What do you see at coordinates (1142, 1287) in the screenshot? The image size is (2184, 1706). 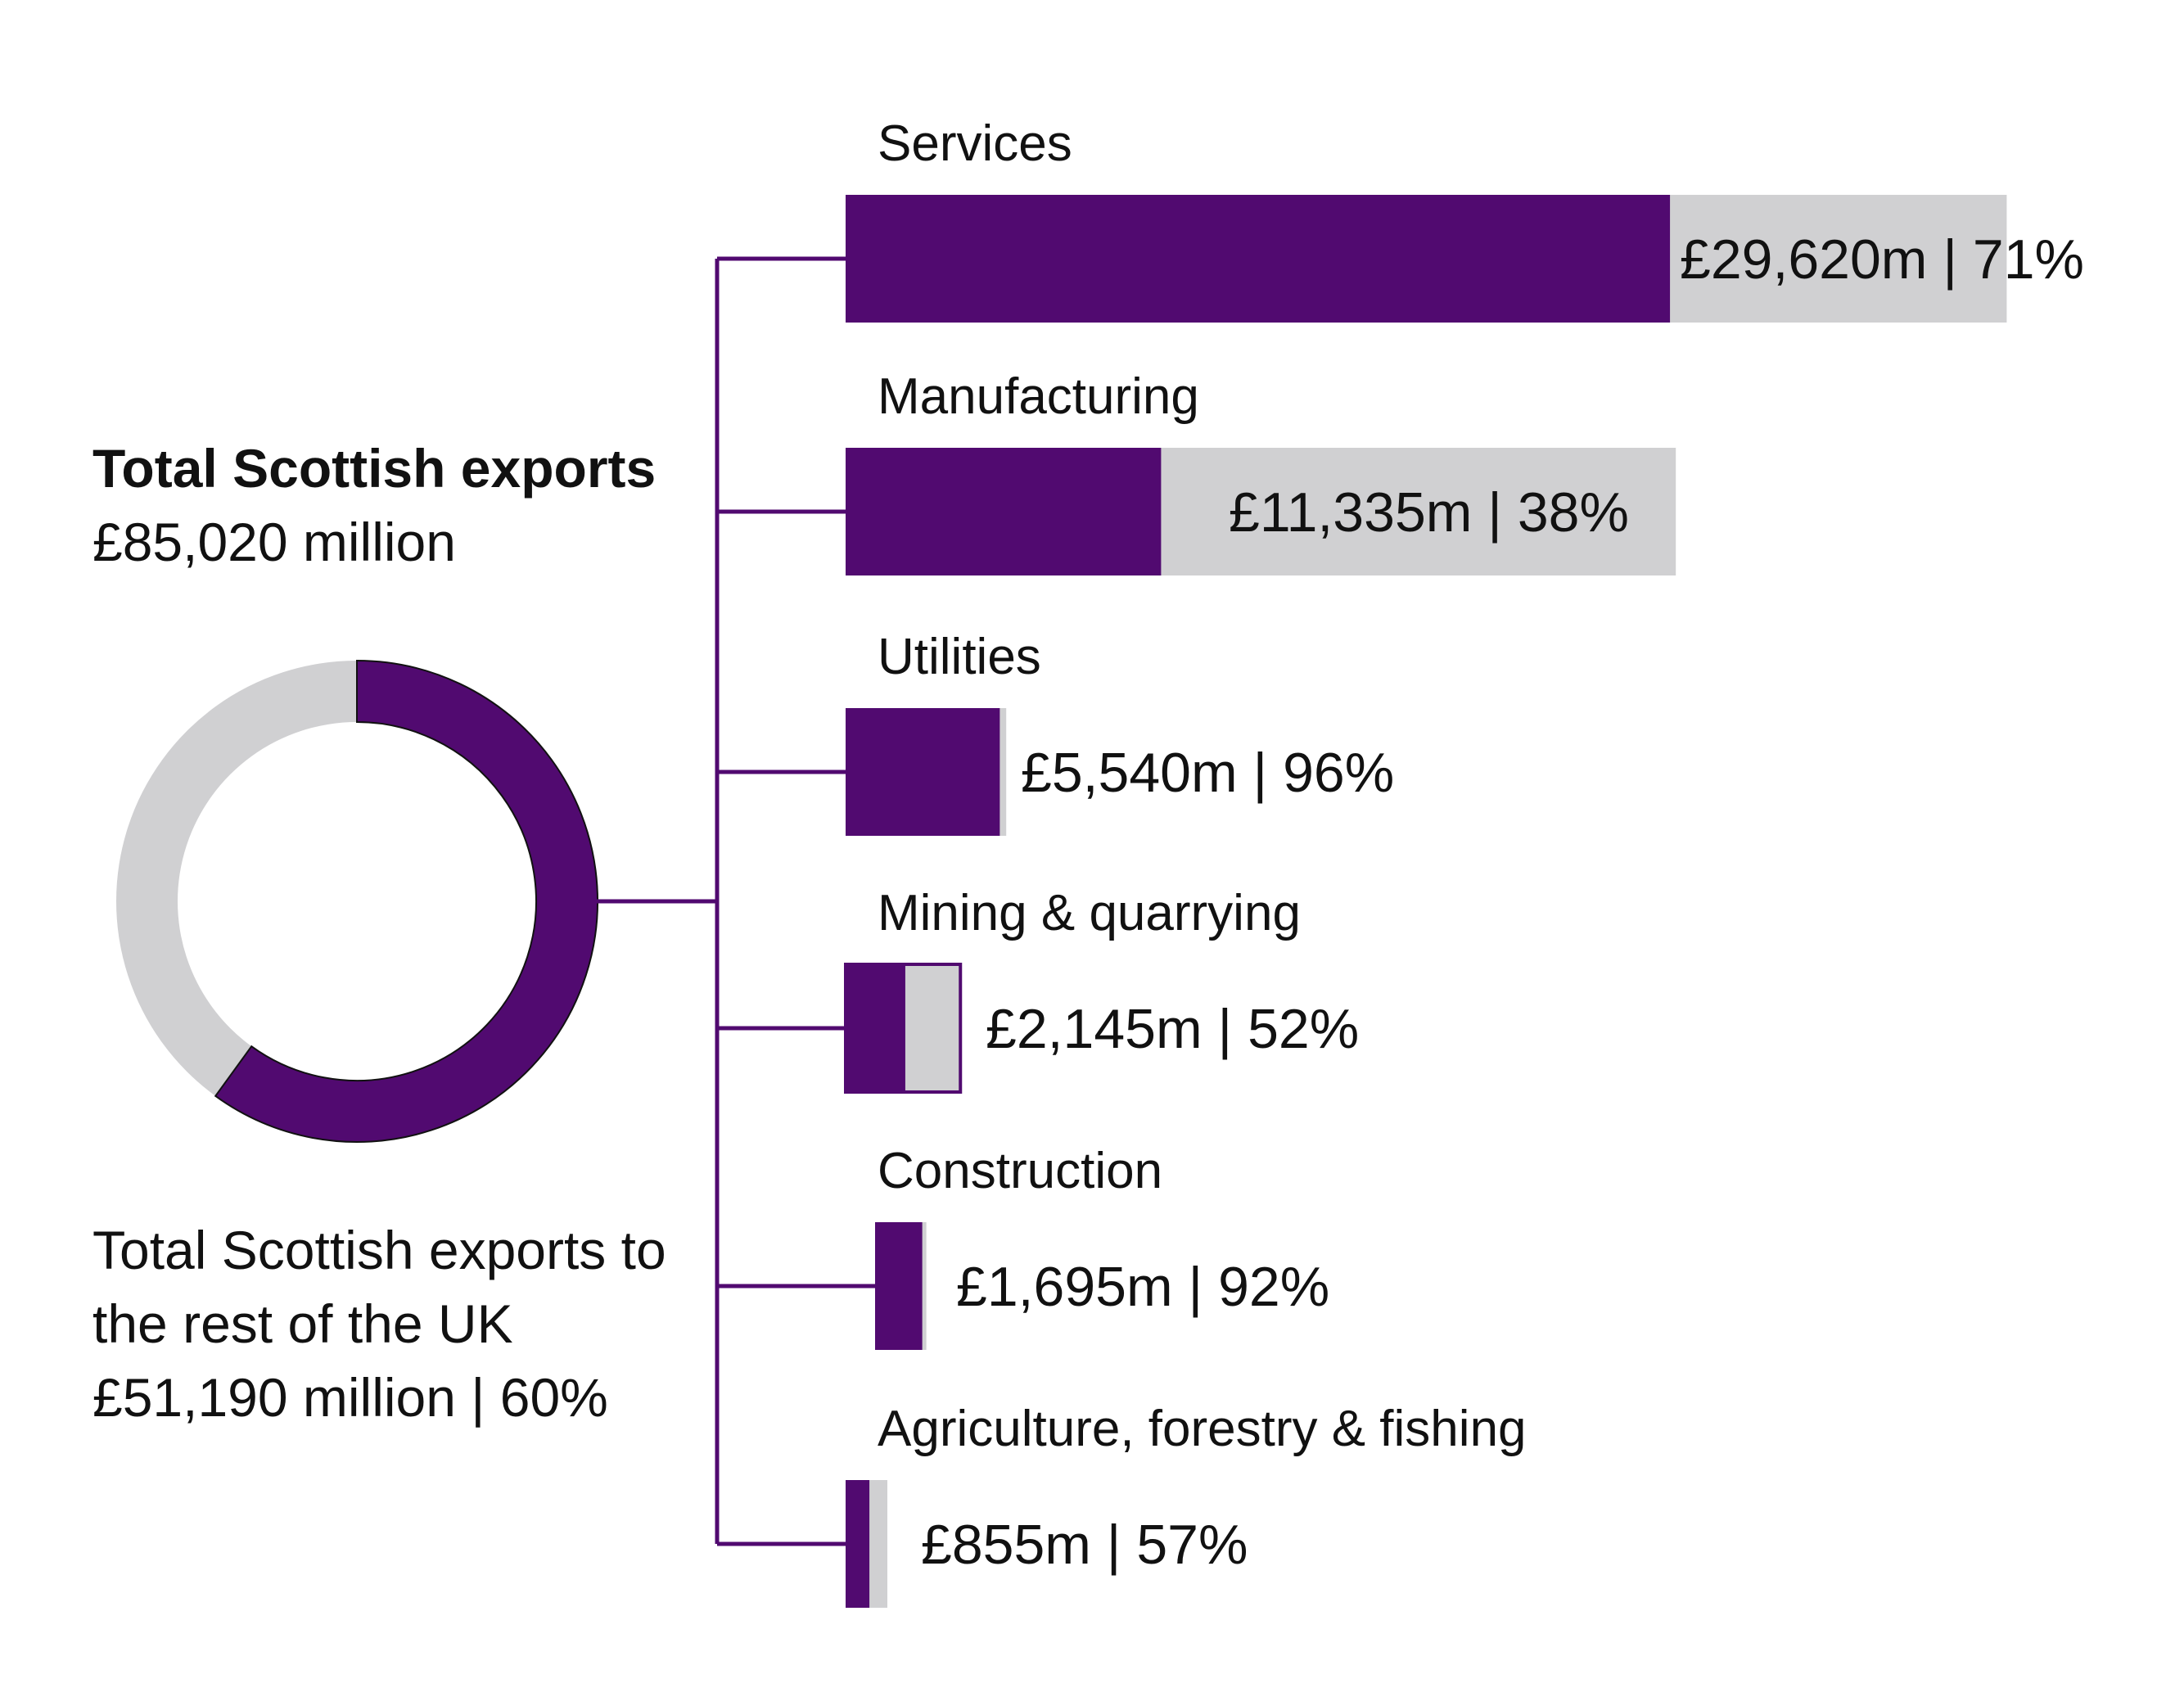 I see `value-label: £1,695m | 92%` at bounding box center [1142, 1287].